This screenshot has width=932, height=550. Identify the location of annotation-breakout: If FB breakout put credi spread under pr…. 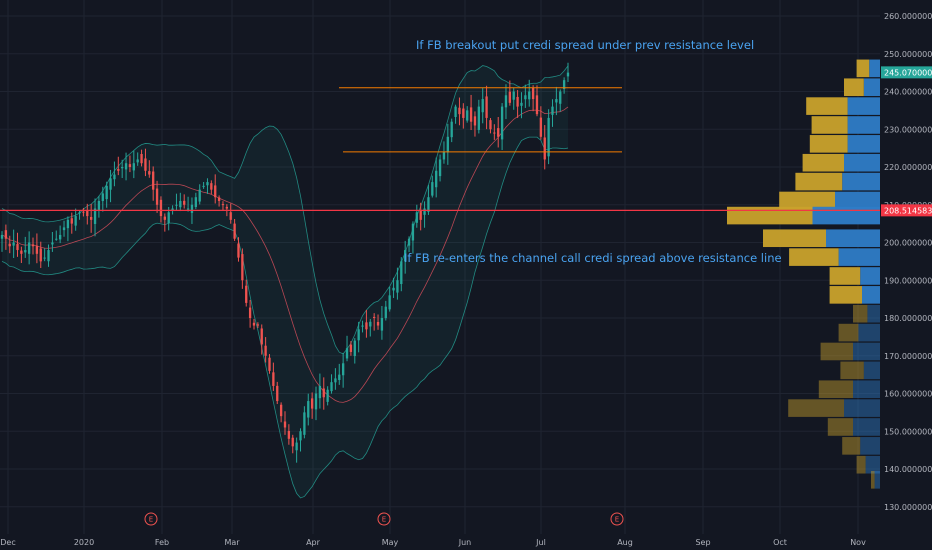
(585, 45).